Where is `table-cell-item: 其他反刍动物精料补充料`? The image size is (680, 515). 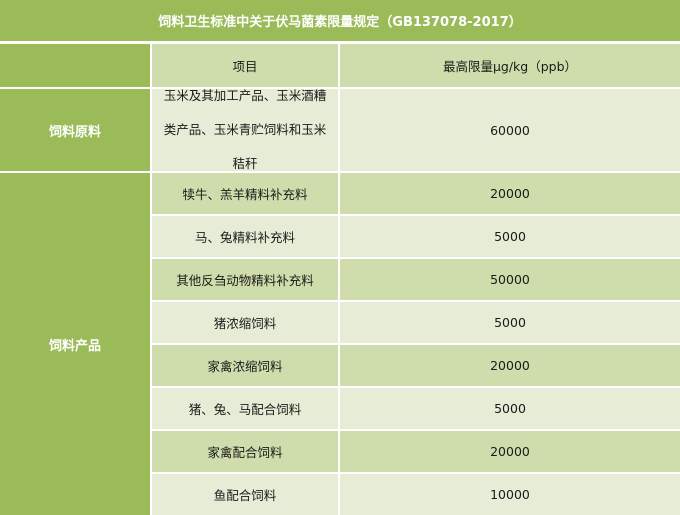 table-cell-item: 其他反刍动物精料补充料 is located at coordinates (245, 279).